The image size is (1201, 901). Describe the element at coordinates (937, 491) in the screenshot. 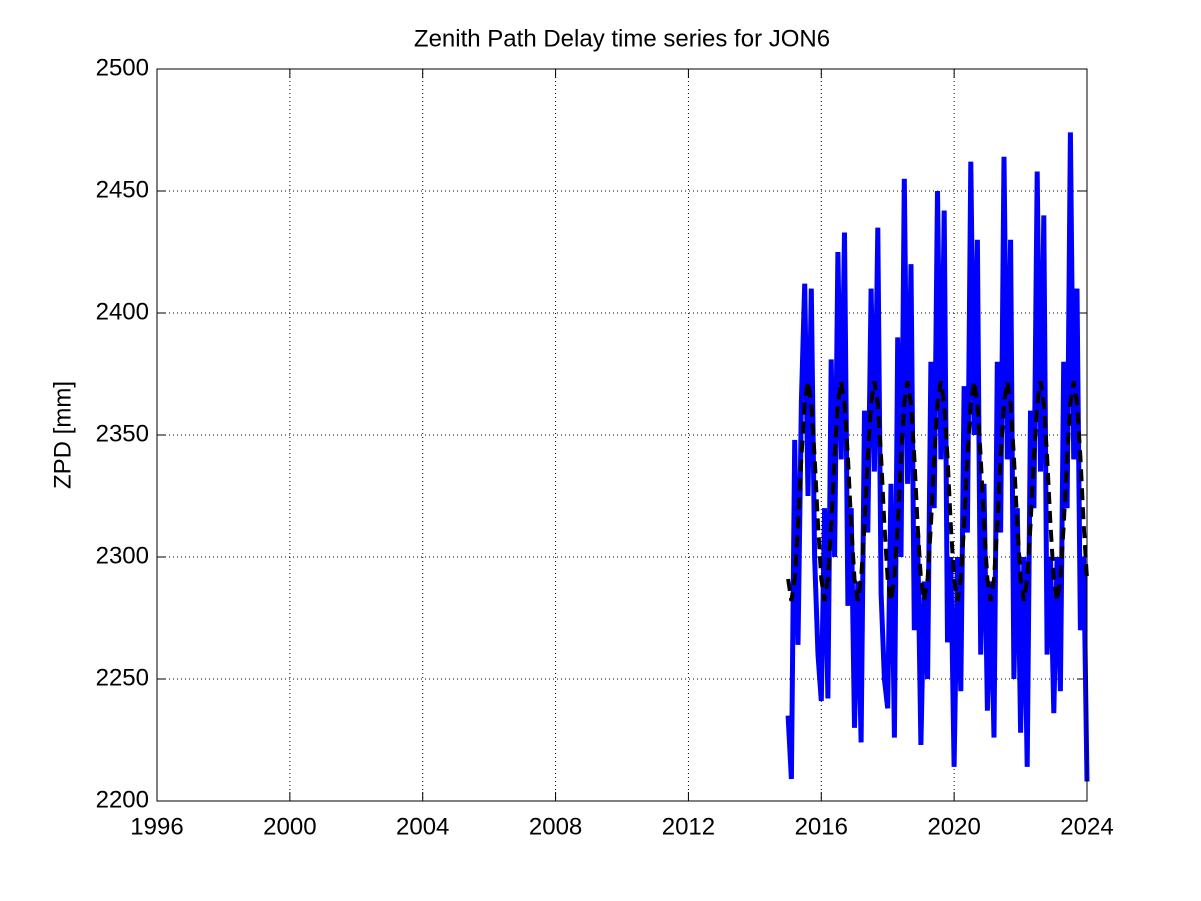

I see `data-line` at that location.